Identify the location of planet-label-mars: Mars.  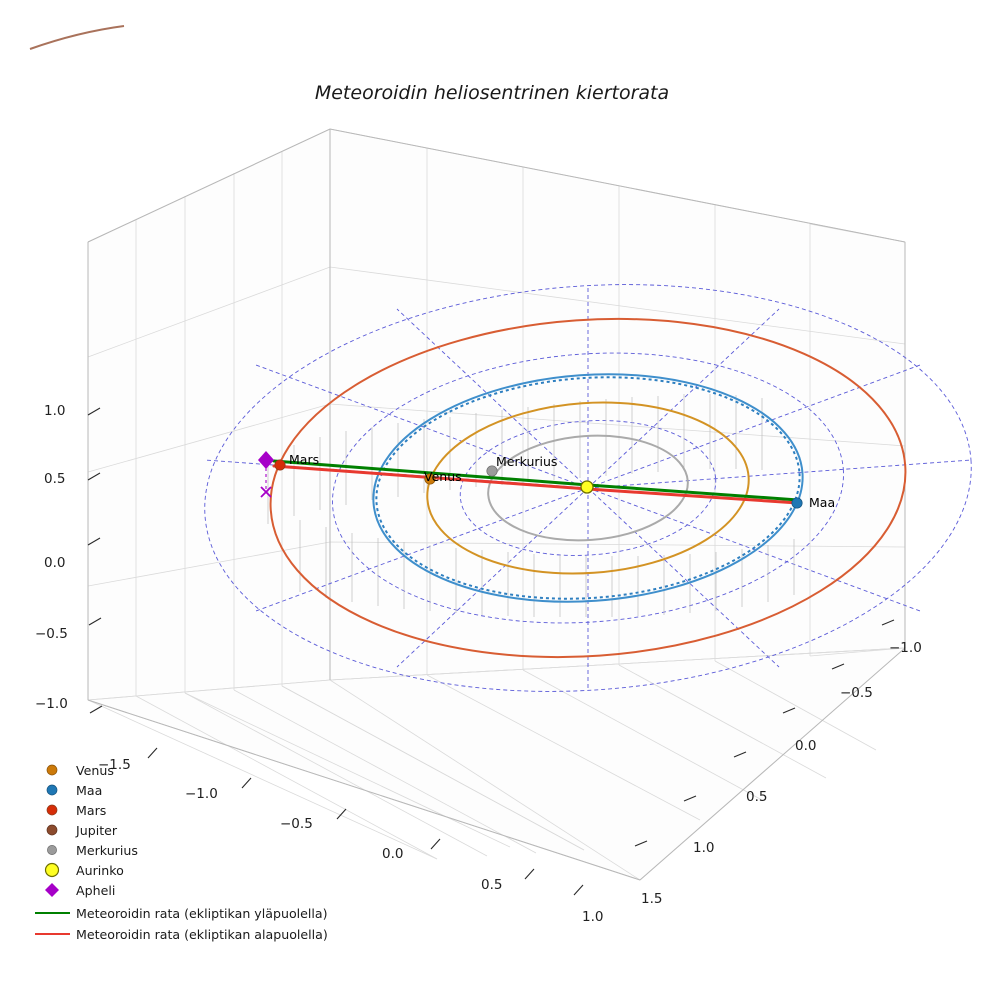
(304, 459).